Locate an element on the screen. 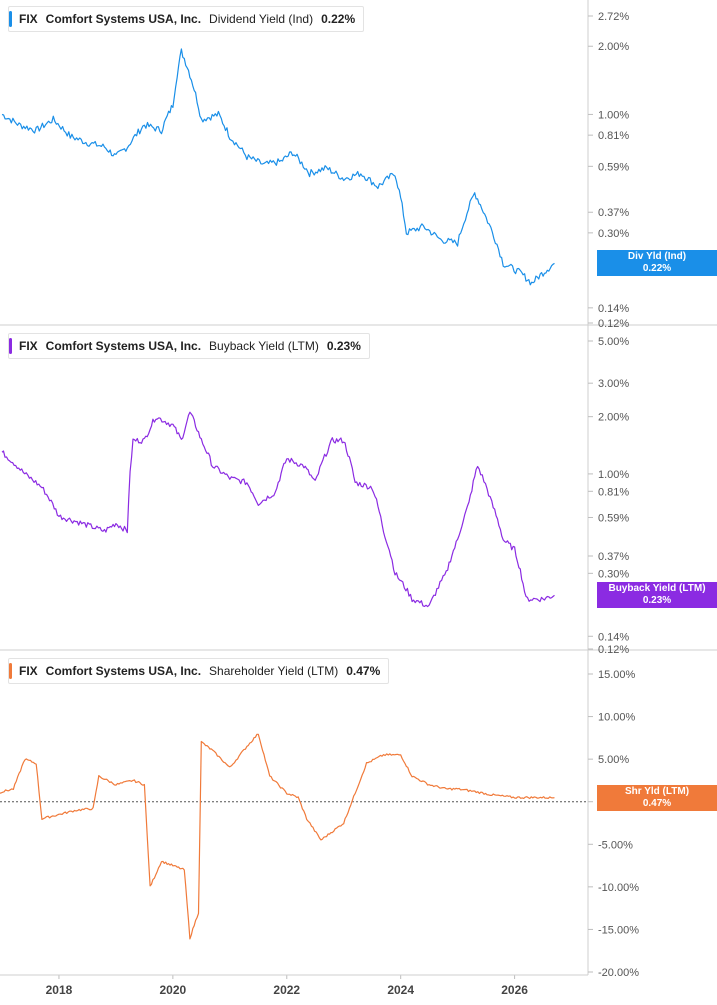 The image size is (717, 1005). badge-label: Shr Yld (LTM) is located at coordinates (657, 791).